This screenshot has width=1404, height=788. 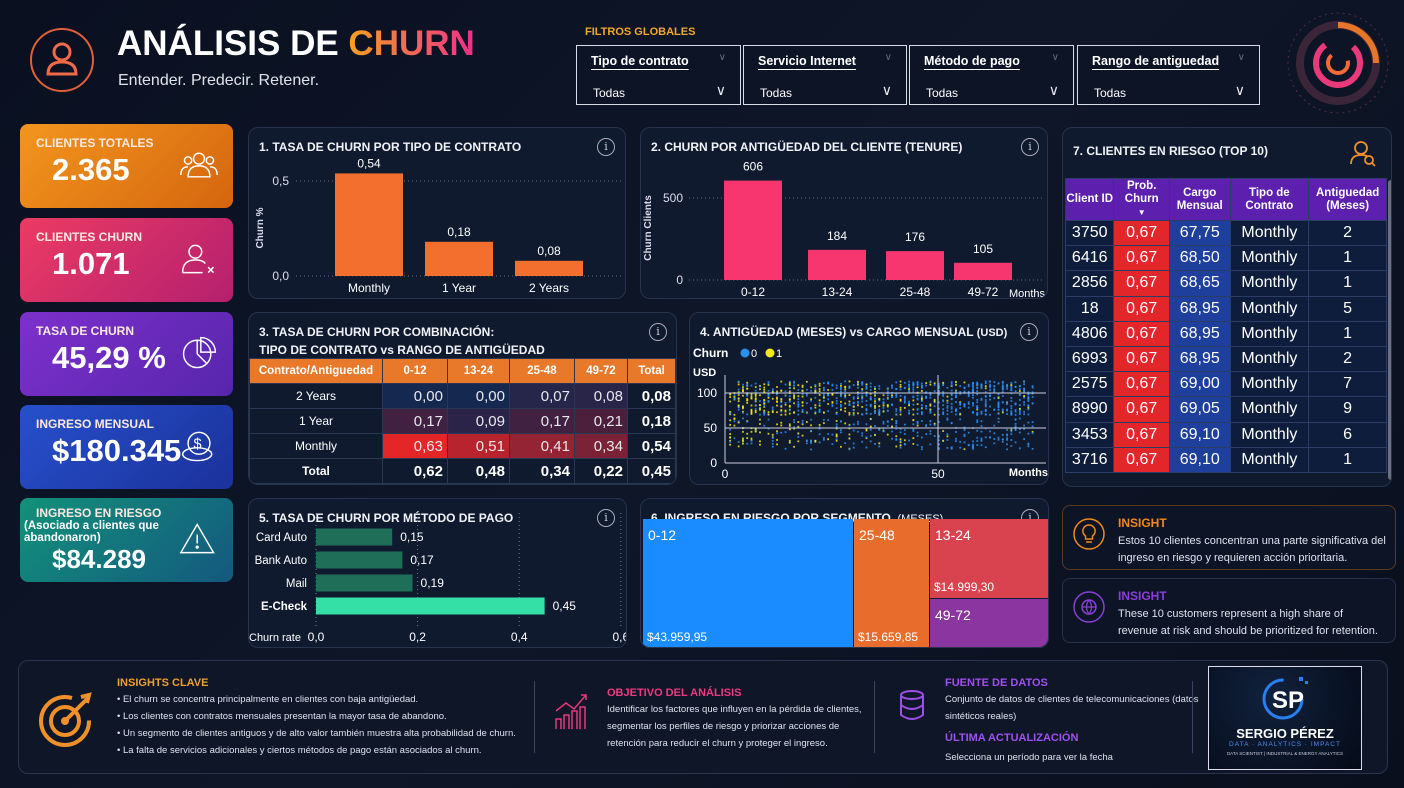 I want to click on table-row: 4806 0,67 68,95 Monthly 1, so click(x=1225, y=333).